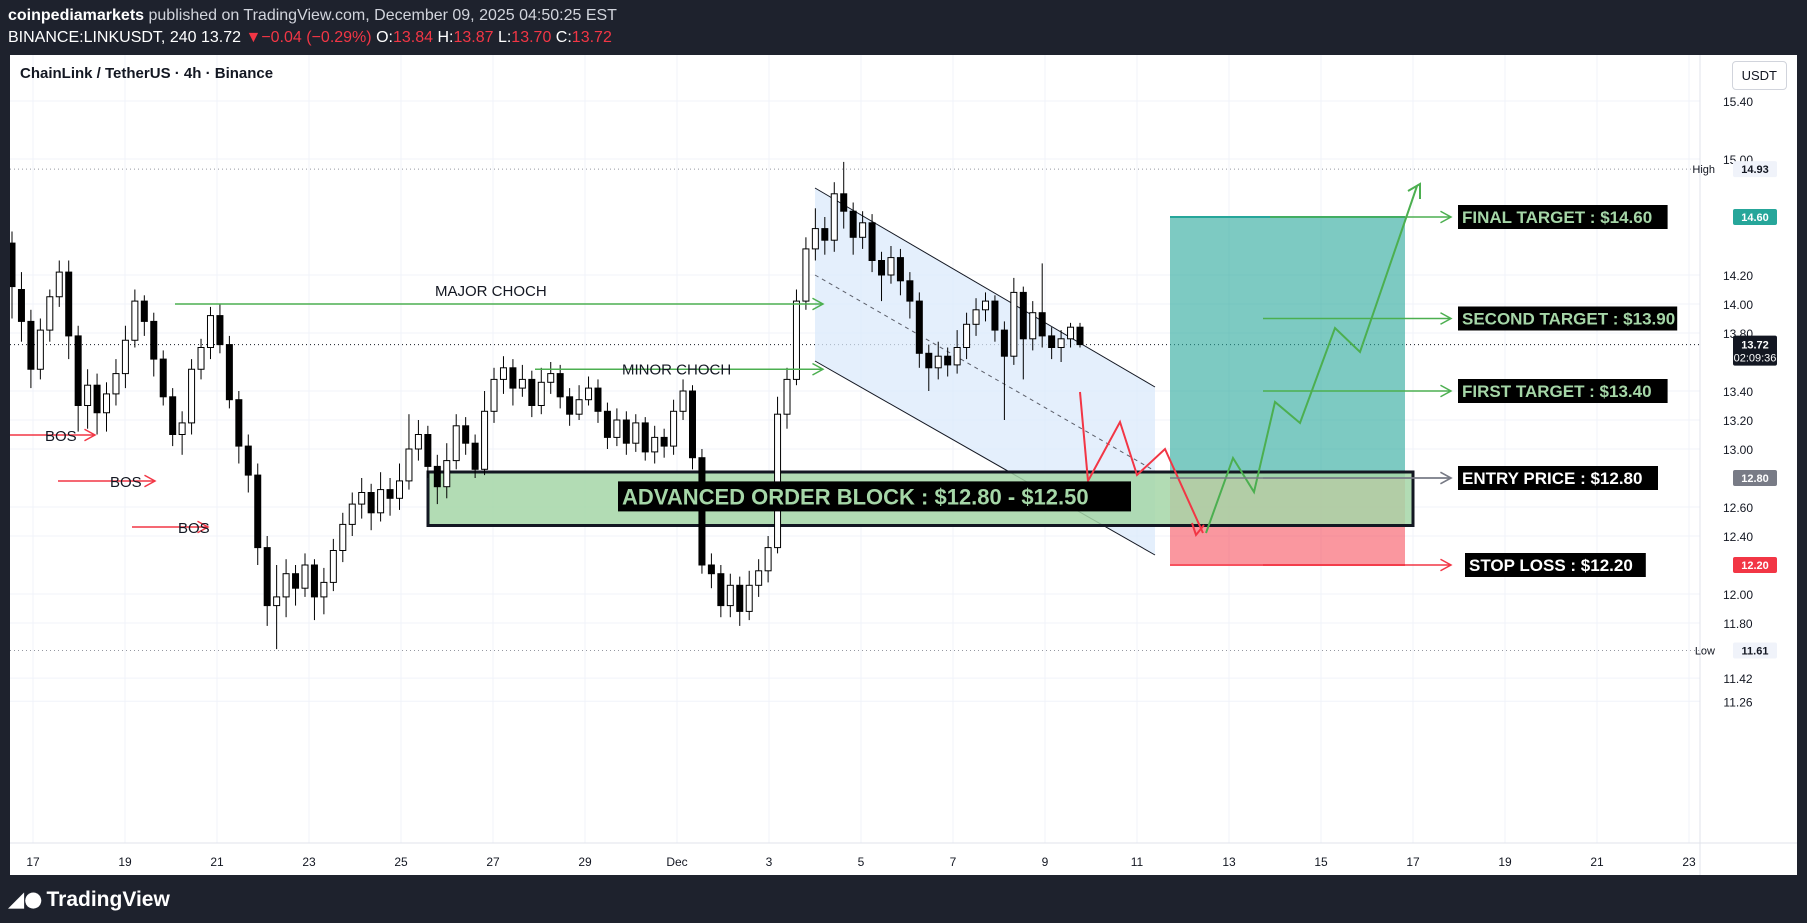 The height and width of the screenshot is (923, 1807). I want to click on bos-arrow-head, so click(203, 527).